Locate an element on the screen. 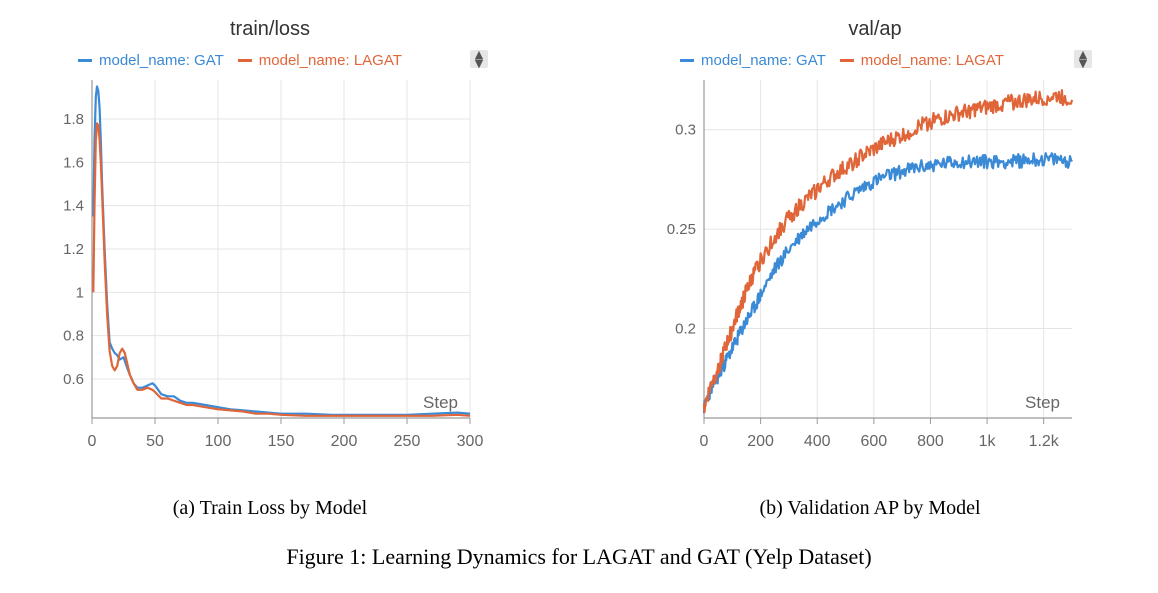 This screenshot has height=593, width=1158. y-tick-label: 1.2 is located at coordinates (73, 249).